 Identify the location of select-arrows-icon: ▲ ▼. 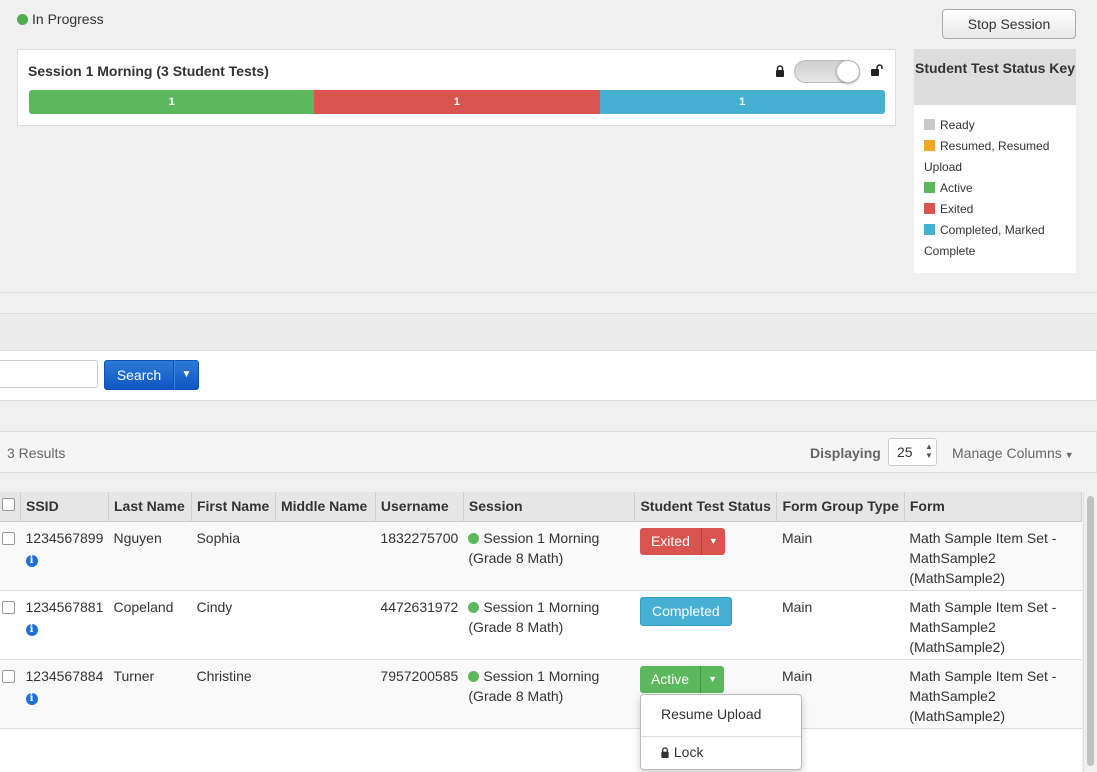
(929, 451).